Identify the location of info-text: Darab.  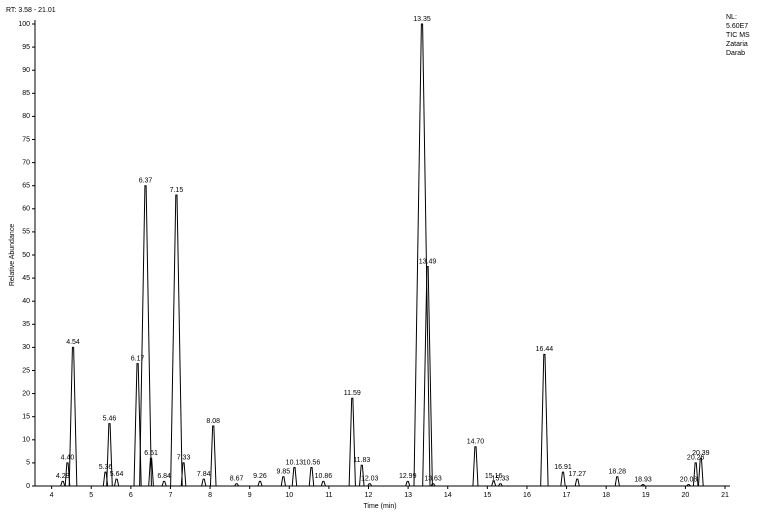
(735, 53).